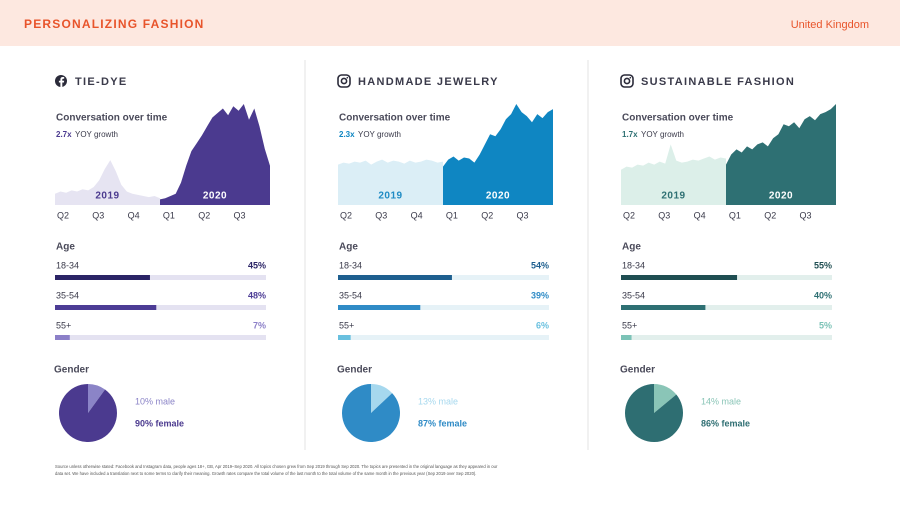  I want to click on facebook-icon-f, so click(61, 82).